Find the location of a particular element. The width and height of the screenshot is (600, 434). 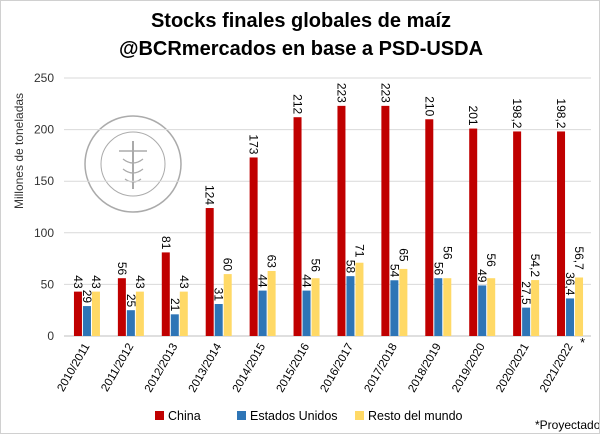

data-label: 60 is located at coordinates (228, 265).